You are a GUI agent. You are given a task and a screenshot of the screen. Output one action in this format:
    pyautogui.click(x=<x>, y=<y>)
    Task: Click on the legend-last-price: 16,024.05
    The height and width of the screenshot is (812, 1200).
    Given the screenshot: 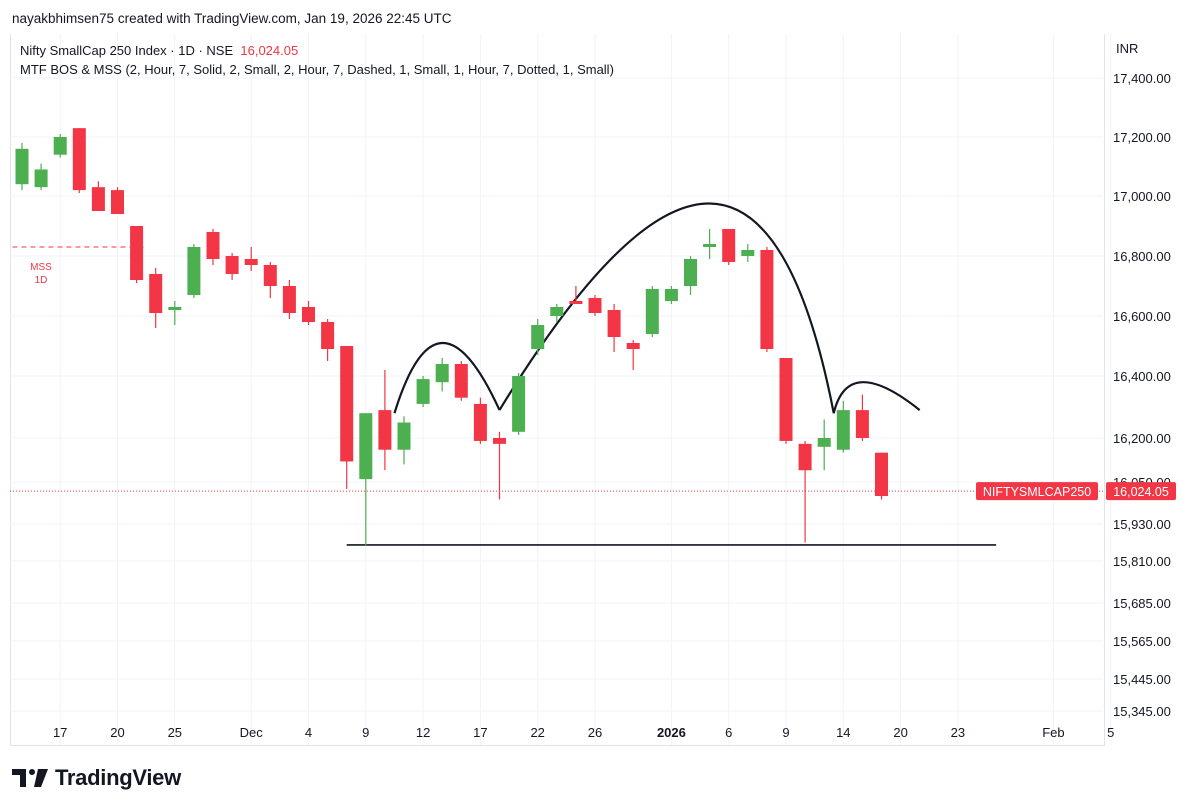 What is the action you would take?
    pyautogui.click(x=269, y=50)
    